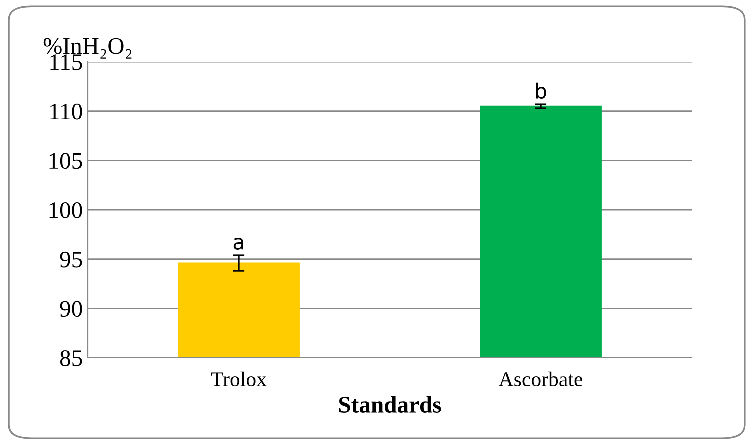 The width and height of the screenshot is (754, 443). I want to click on y-tick-label: 95, so click(71, 260).